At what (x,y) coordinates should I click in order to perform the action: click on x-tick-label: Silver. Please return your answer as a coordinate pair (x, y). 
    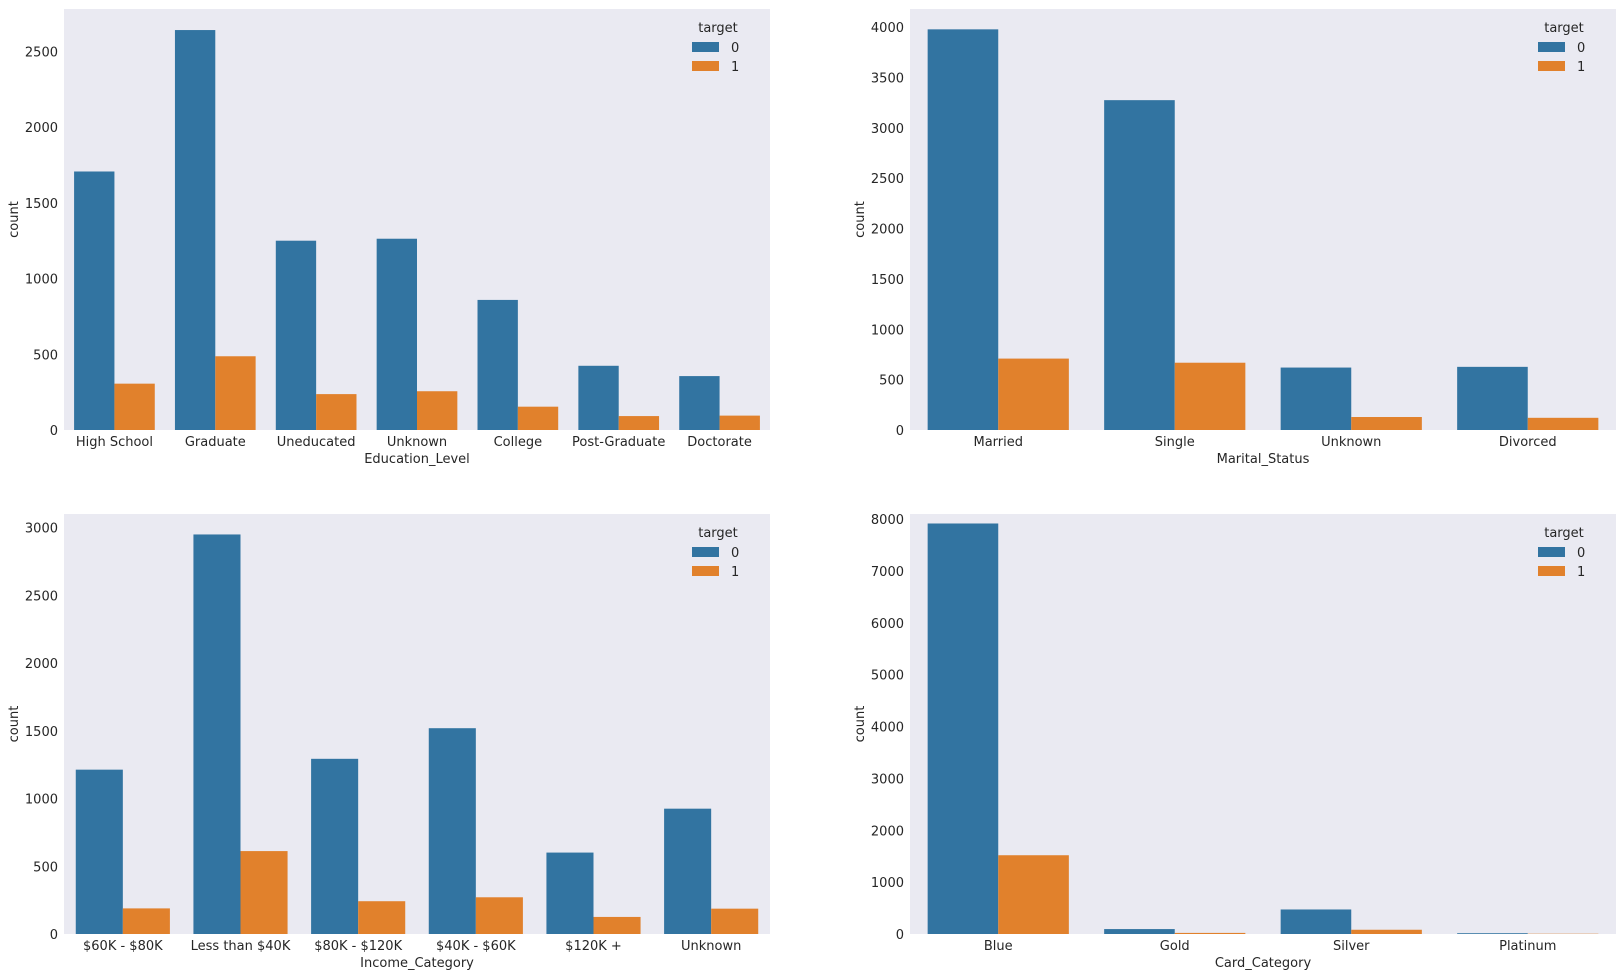
    Looking at the image, I should click on (1351, 946).